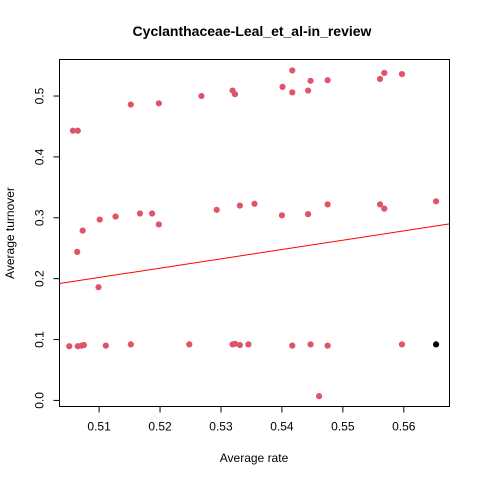 Image resolution: width=480 pixels, height=480 pixels. Describe the element at coordinates (40, 217) in the screenshot. I see `y-tick-label: 0.3` at that location.